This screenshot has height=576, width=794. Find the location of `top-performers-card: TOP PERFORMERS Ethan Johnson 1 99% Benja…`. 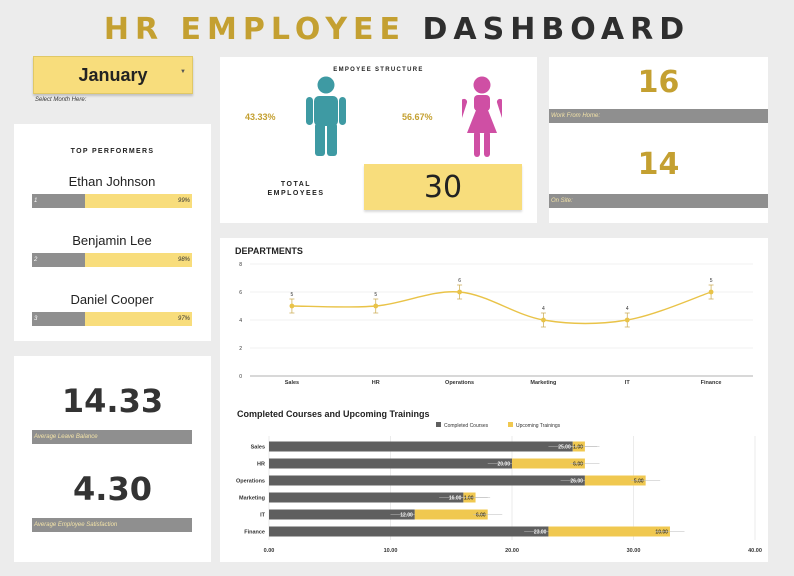

top-performers-card: TOP PERFORMERS Ethan Johnson 1 99% Benja… is located at coordinates (112, 232).